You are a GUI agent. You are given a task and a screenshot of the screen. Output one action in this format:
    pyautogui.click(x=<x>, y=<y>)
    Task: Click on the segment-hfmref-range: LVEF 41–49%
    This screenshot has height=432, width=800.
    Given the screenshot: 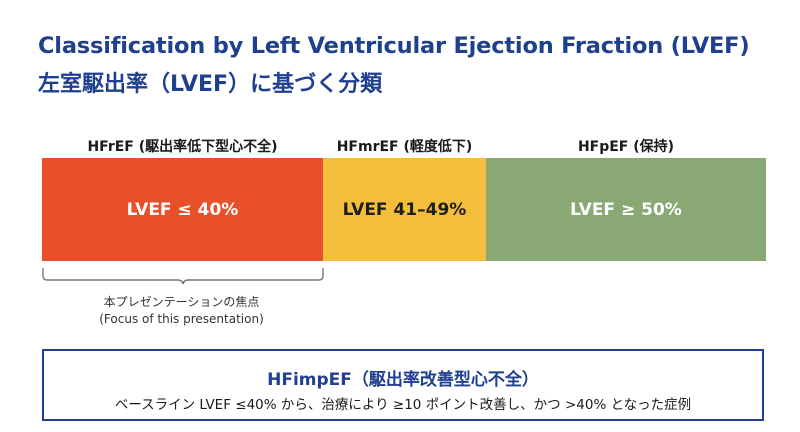 What is the action you would take?
    pyautogui.click(x=404, y=209)
    